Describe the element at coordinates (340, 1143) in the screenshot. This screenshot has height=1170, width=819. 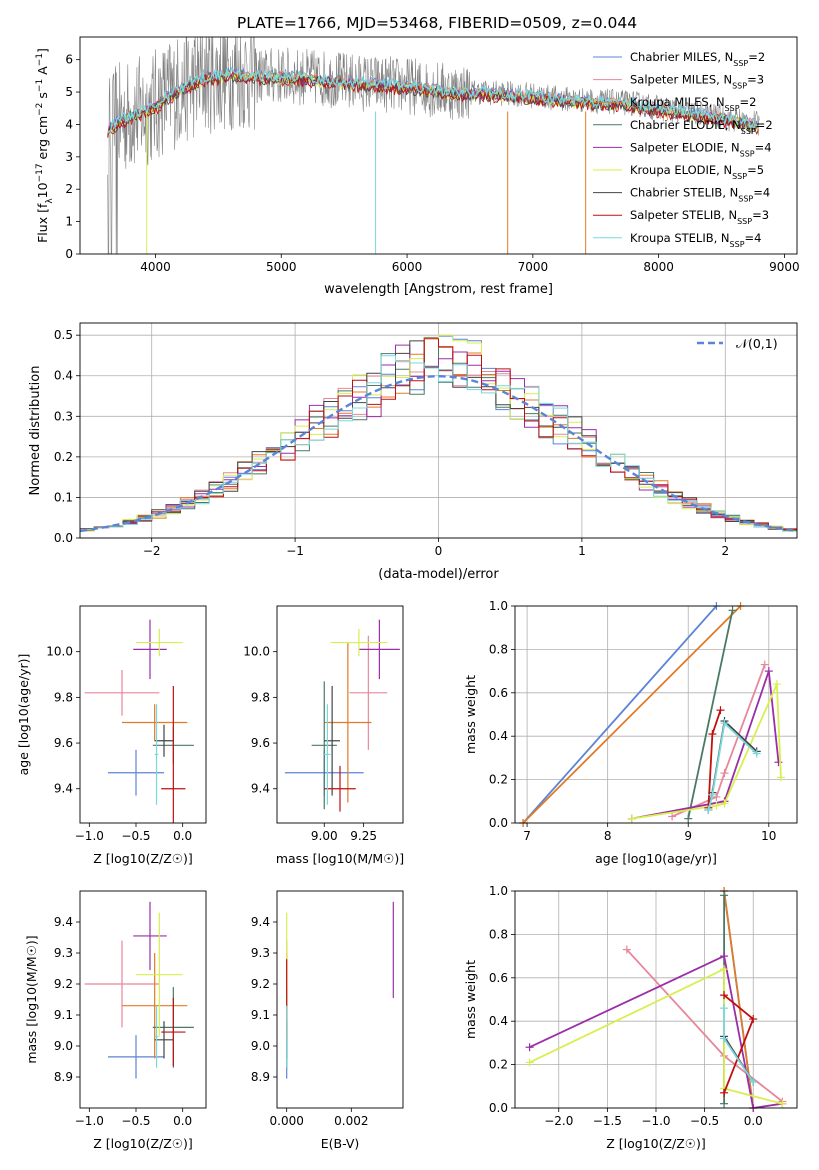
I see `x-axis-label: E(B-V)` at that location.